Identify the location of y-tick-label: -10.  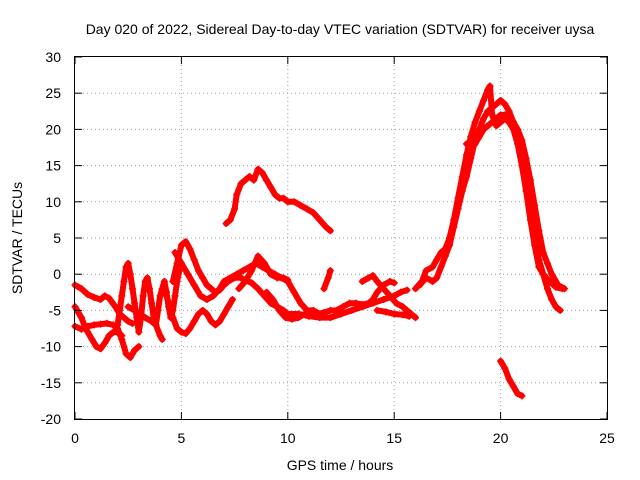
(51, 347).